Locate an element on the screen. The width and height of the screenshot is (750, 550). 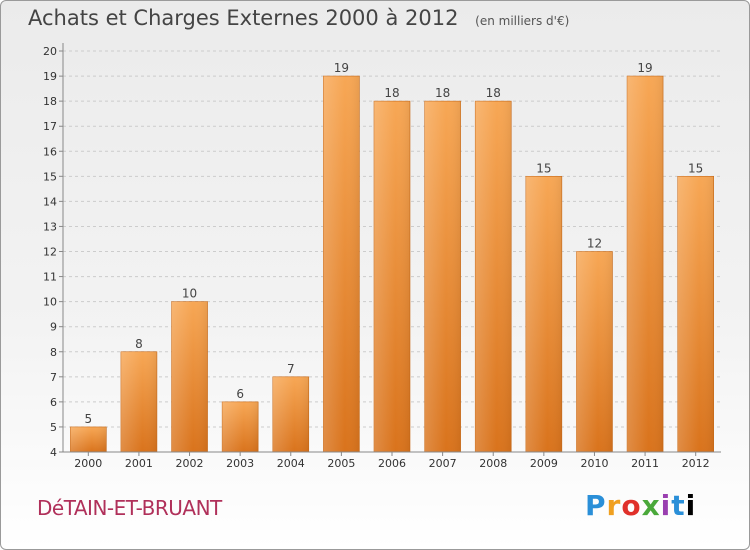
y-tick-label: 14 is located at coordinates (50, 201).